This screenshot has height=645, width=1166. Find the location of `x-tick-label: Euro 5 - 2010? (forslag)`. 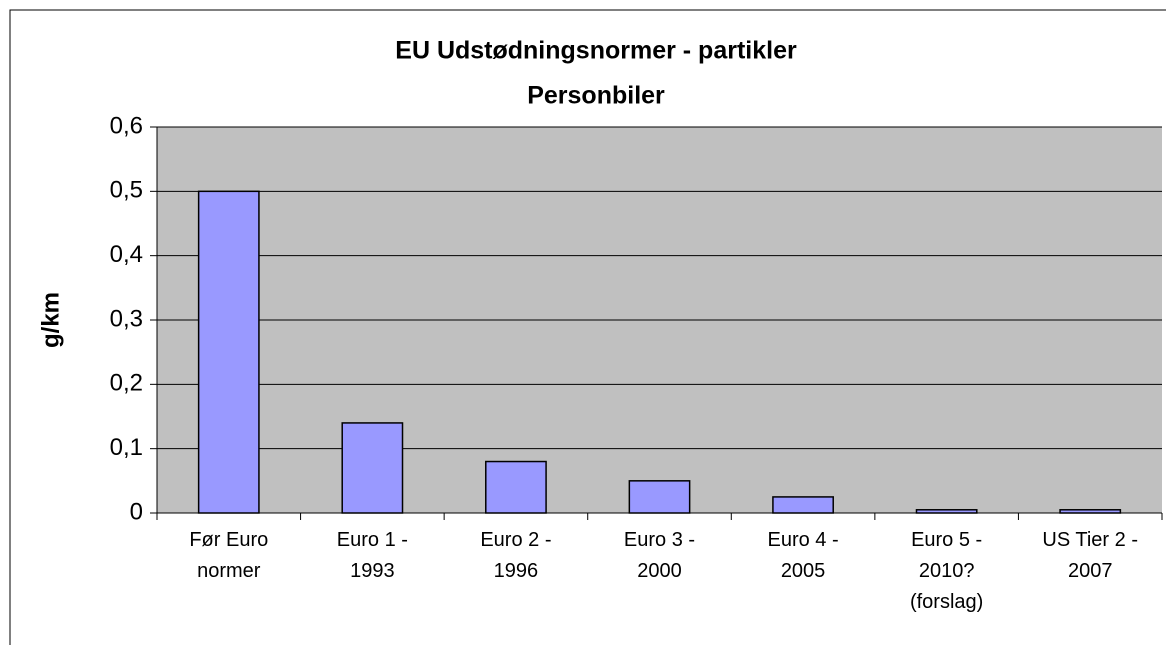

x-tick-label: Euro 5 - 2010? (forslag) is located at coordinates (946, 571).